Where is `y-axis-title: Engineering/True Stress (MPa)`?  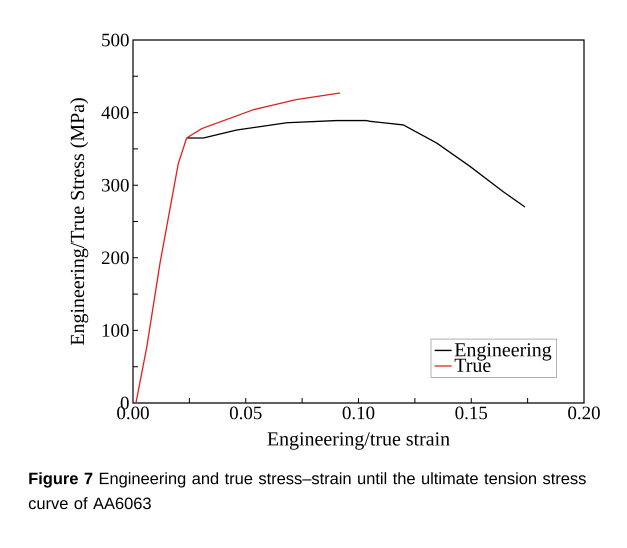
y-axis-title: Engineering/True Stress (MPa) is located at coordinates (79, 222).